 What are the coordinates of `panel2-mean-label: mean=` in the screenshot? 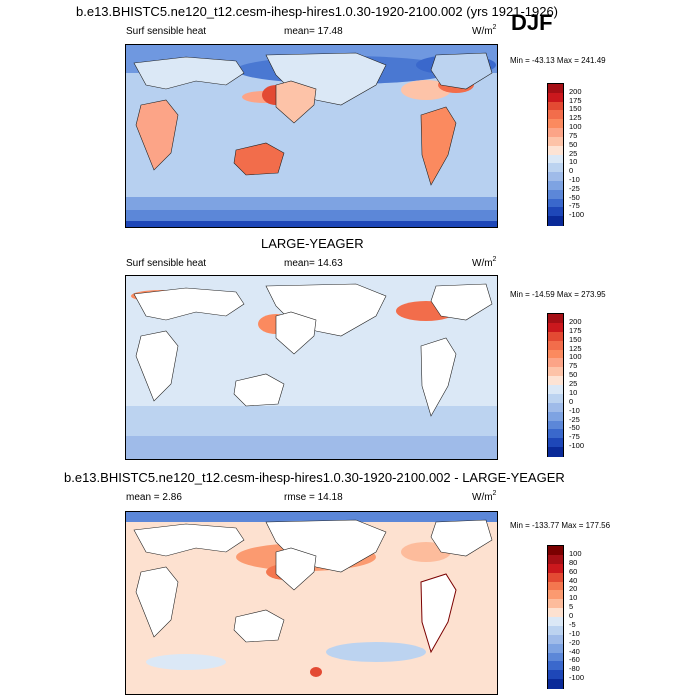 It's located at (299, 263).